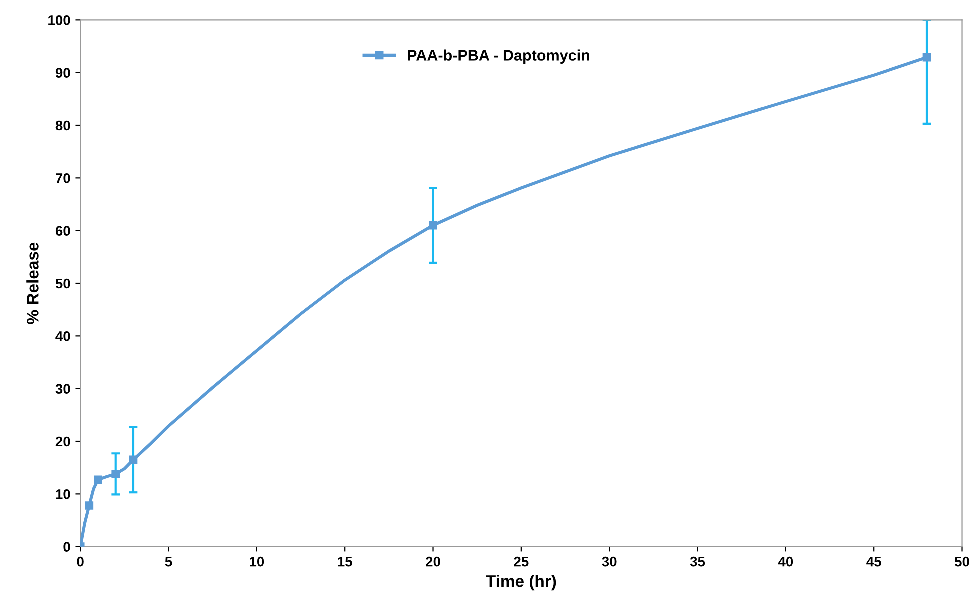  Describe the element at coordinates (63, 73) in the screenshot. I see `y-tick-label: 90` at that location.